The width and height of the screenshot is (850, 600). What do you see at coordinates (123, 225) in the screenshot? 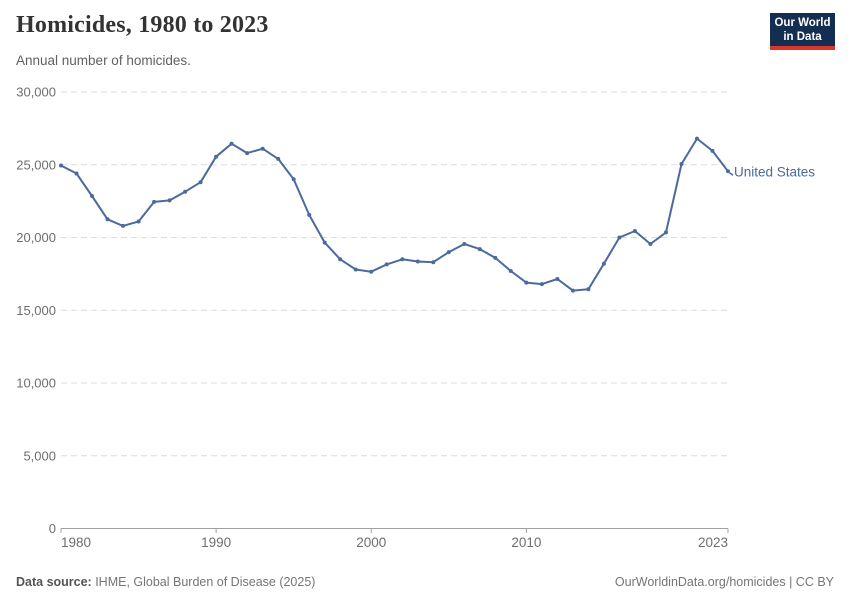
I see `data-point-1984` at bounding box center [123, 225].